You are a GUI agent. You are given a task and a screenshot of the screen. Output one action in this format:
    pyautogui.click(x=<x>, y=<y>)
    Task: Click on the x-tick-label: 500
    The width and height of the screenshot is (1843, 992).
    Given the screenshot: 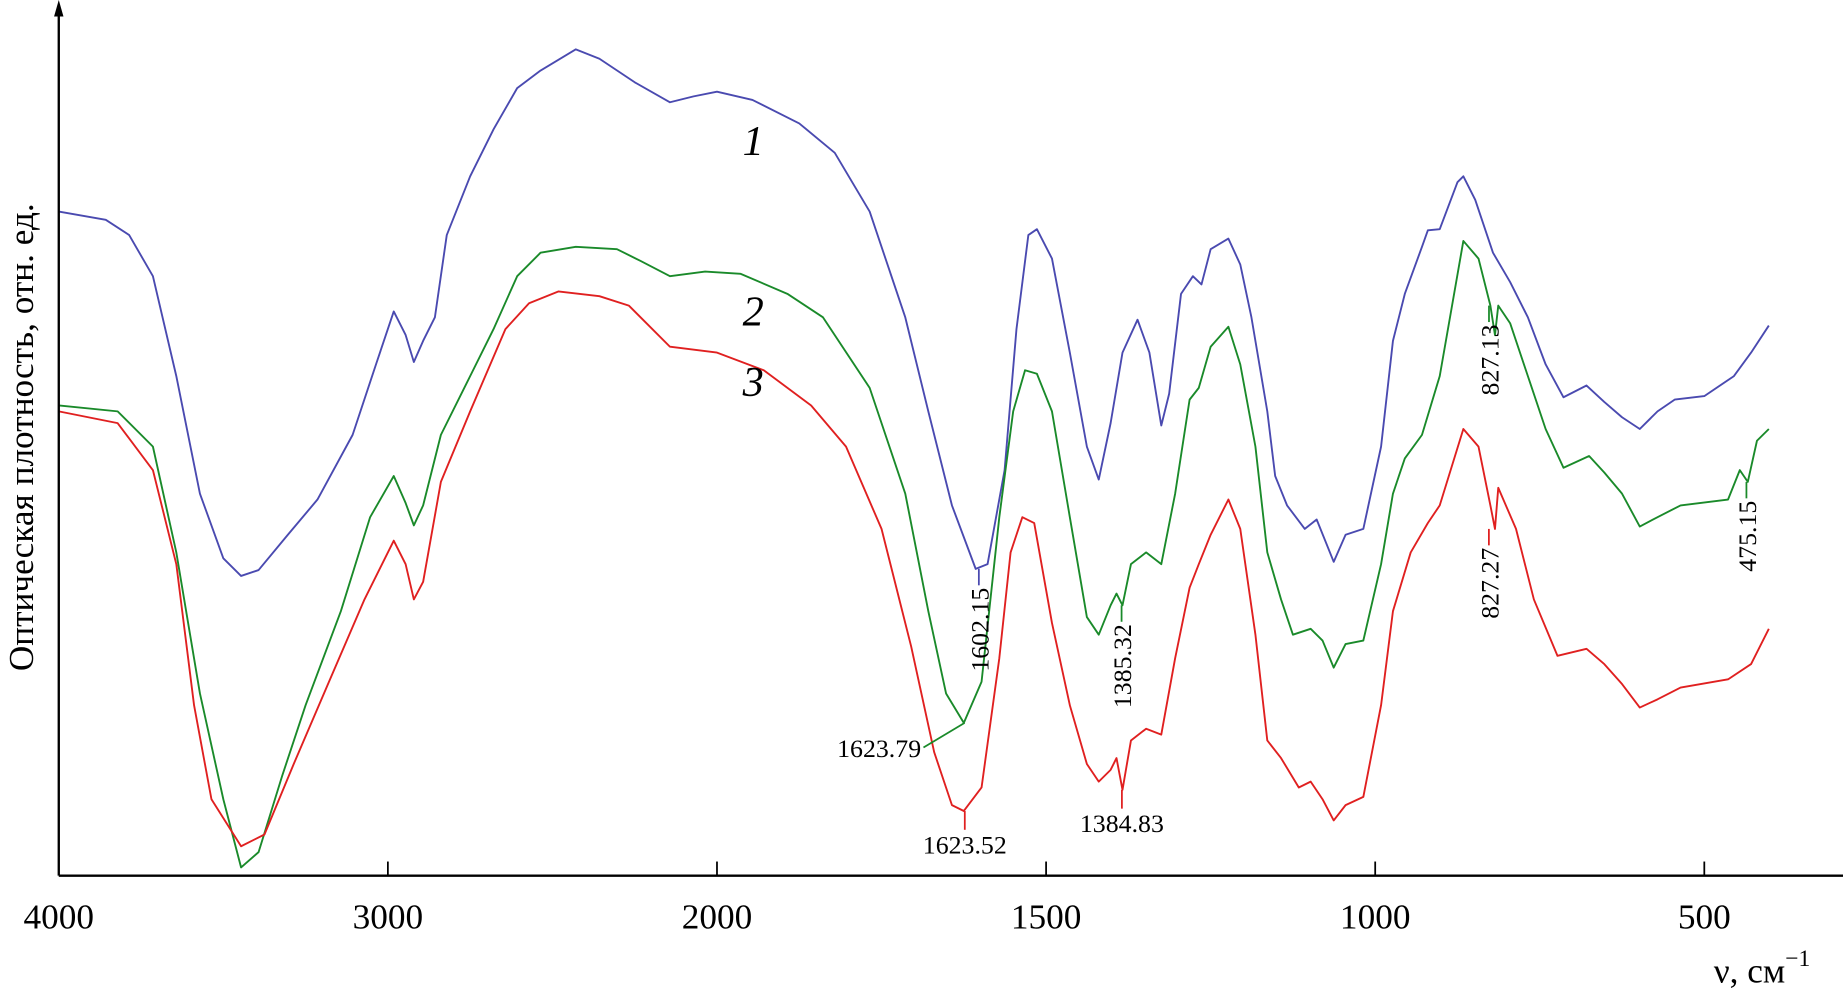 What is the action you would take?
    pyautogui.click(x=1704, y=917)
    